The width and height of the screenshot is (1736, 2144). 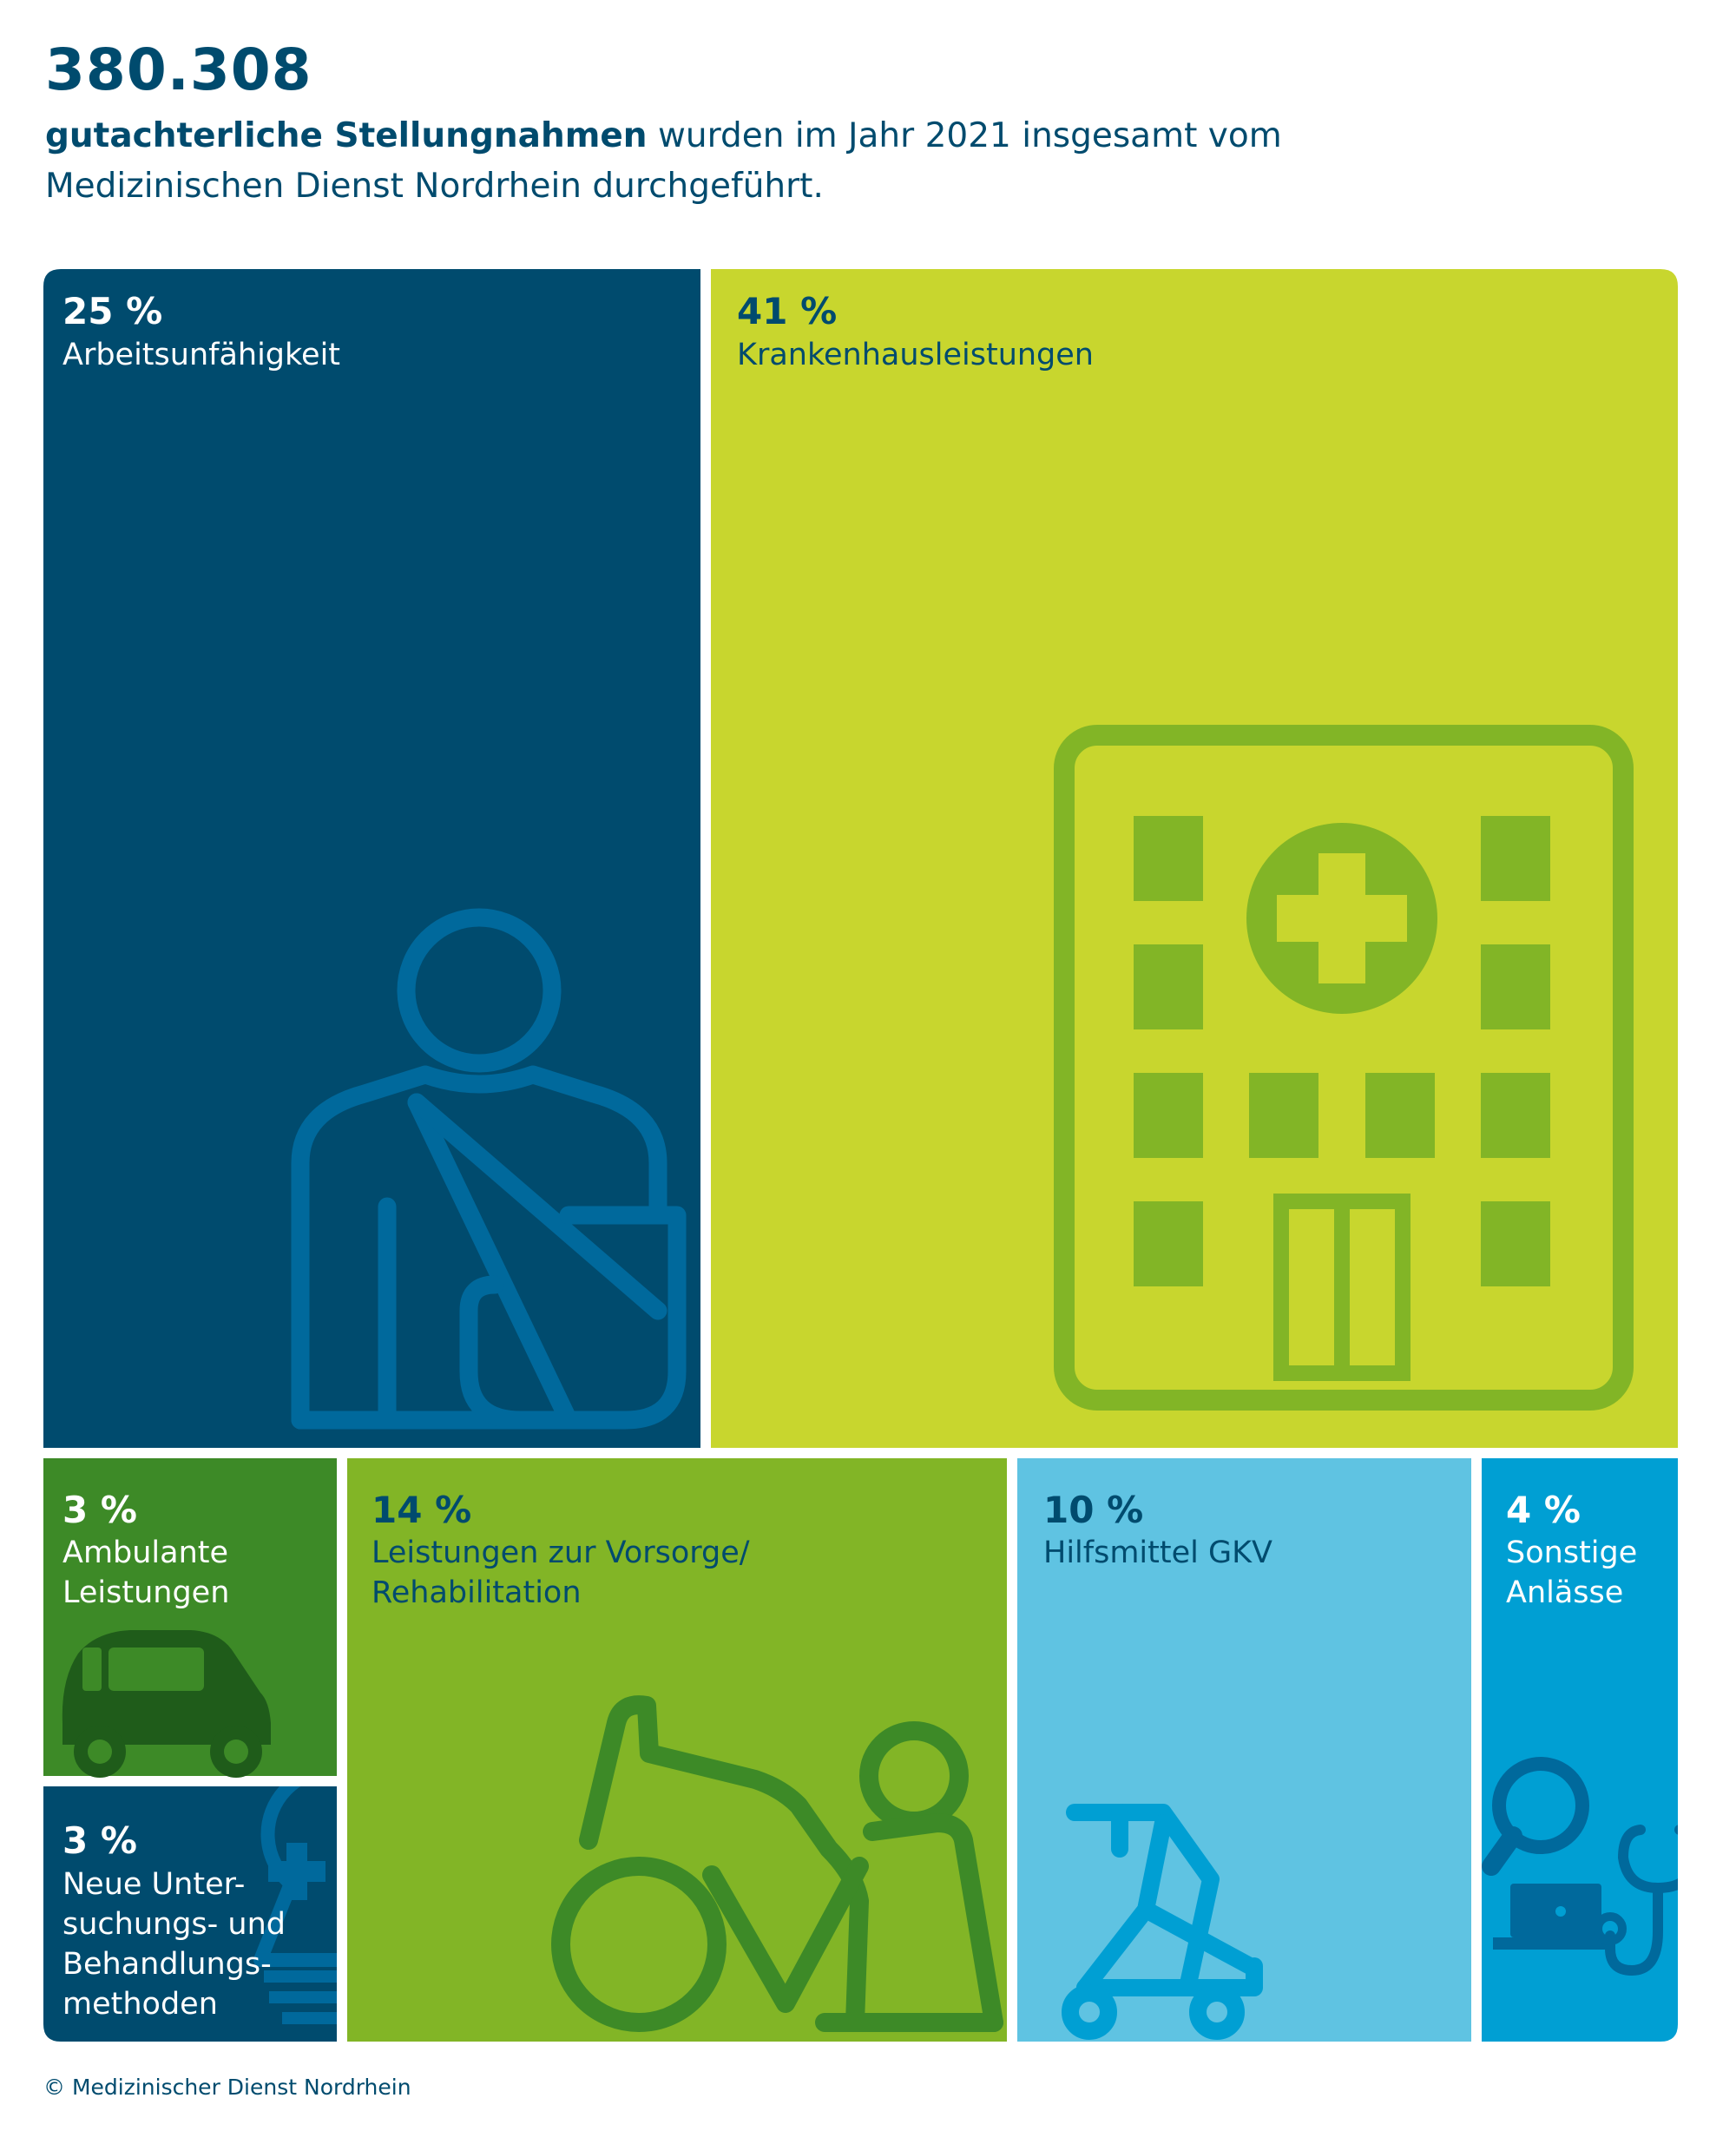 I want to click on label-ambulant-line1: Ambulante, so click(x=145, y=1553).